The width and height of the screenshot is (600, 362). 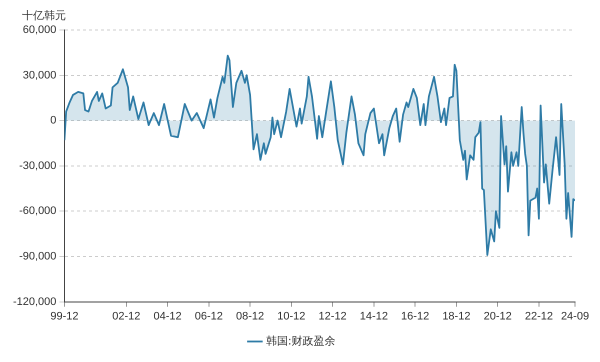 What do you see at coordinates (44, 15) in the screenshot?
I see `y-axis-title: 十亿韩元` at bounding box center [44, 15].